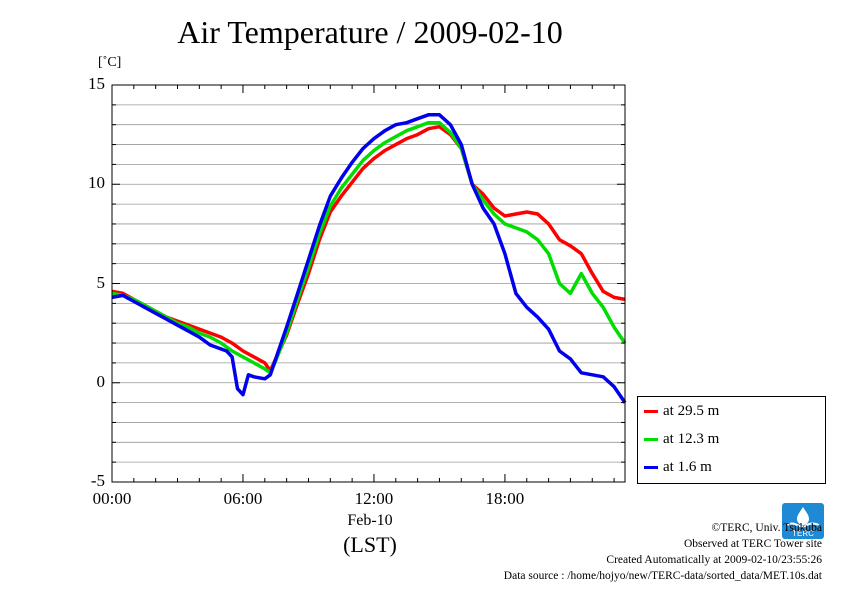 The image size is (842, 595). What do you see at coordinates (101, 381) in the screenshot?
I see `y-tick-label: 0` at bounding box center [101, 381].